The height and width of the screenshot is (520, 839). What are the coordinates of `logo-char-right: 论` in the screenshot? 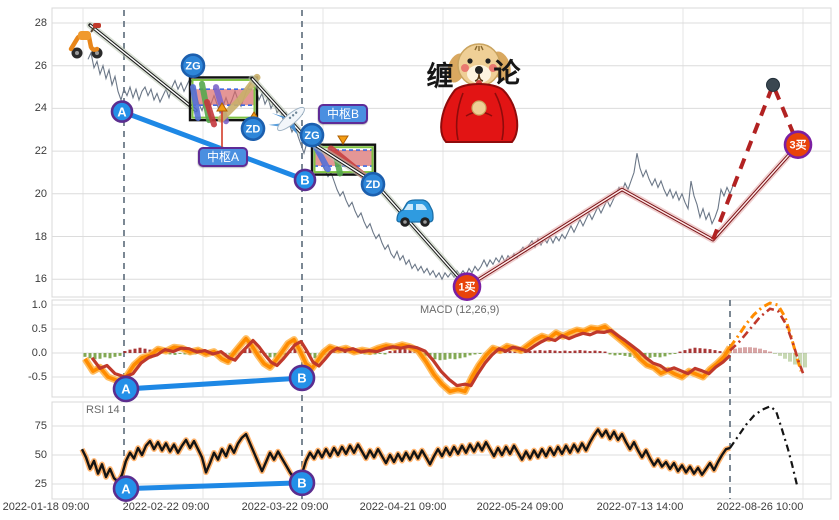 It's located at (507, 73).